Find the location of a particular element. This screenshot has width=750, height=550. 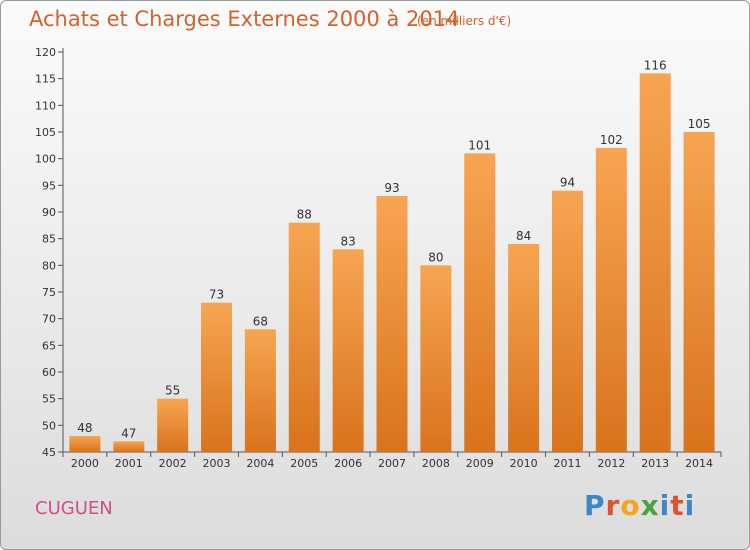

x-tick-label: 2003 is located at coordinates (217, 463).